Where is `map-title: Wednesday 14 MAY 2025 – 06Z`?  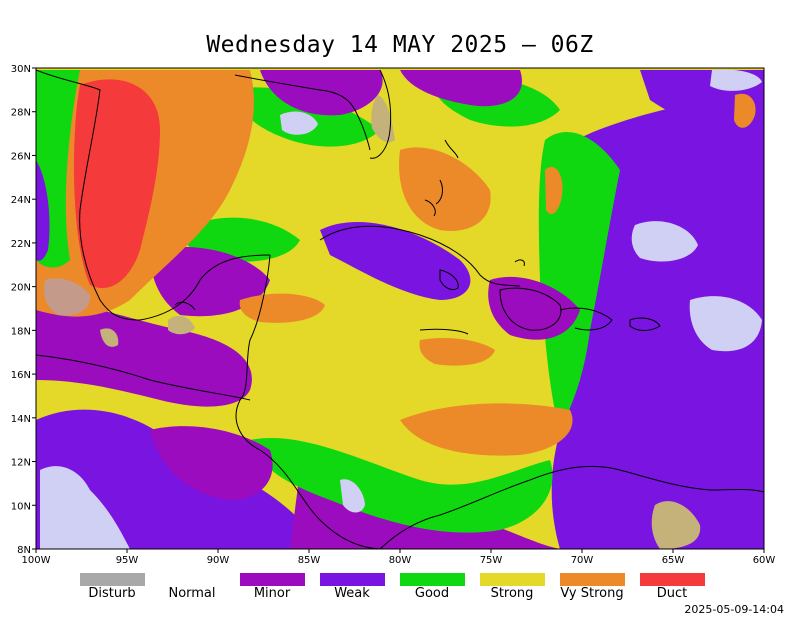 map-title: Wednesday 14 MAY 2025 – 06Z is located at coordinates (400, 45).